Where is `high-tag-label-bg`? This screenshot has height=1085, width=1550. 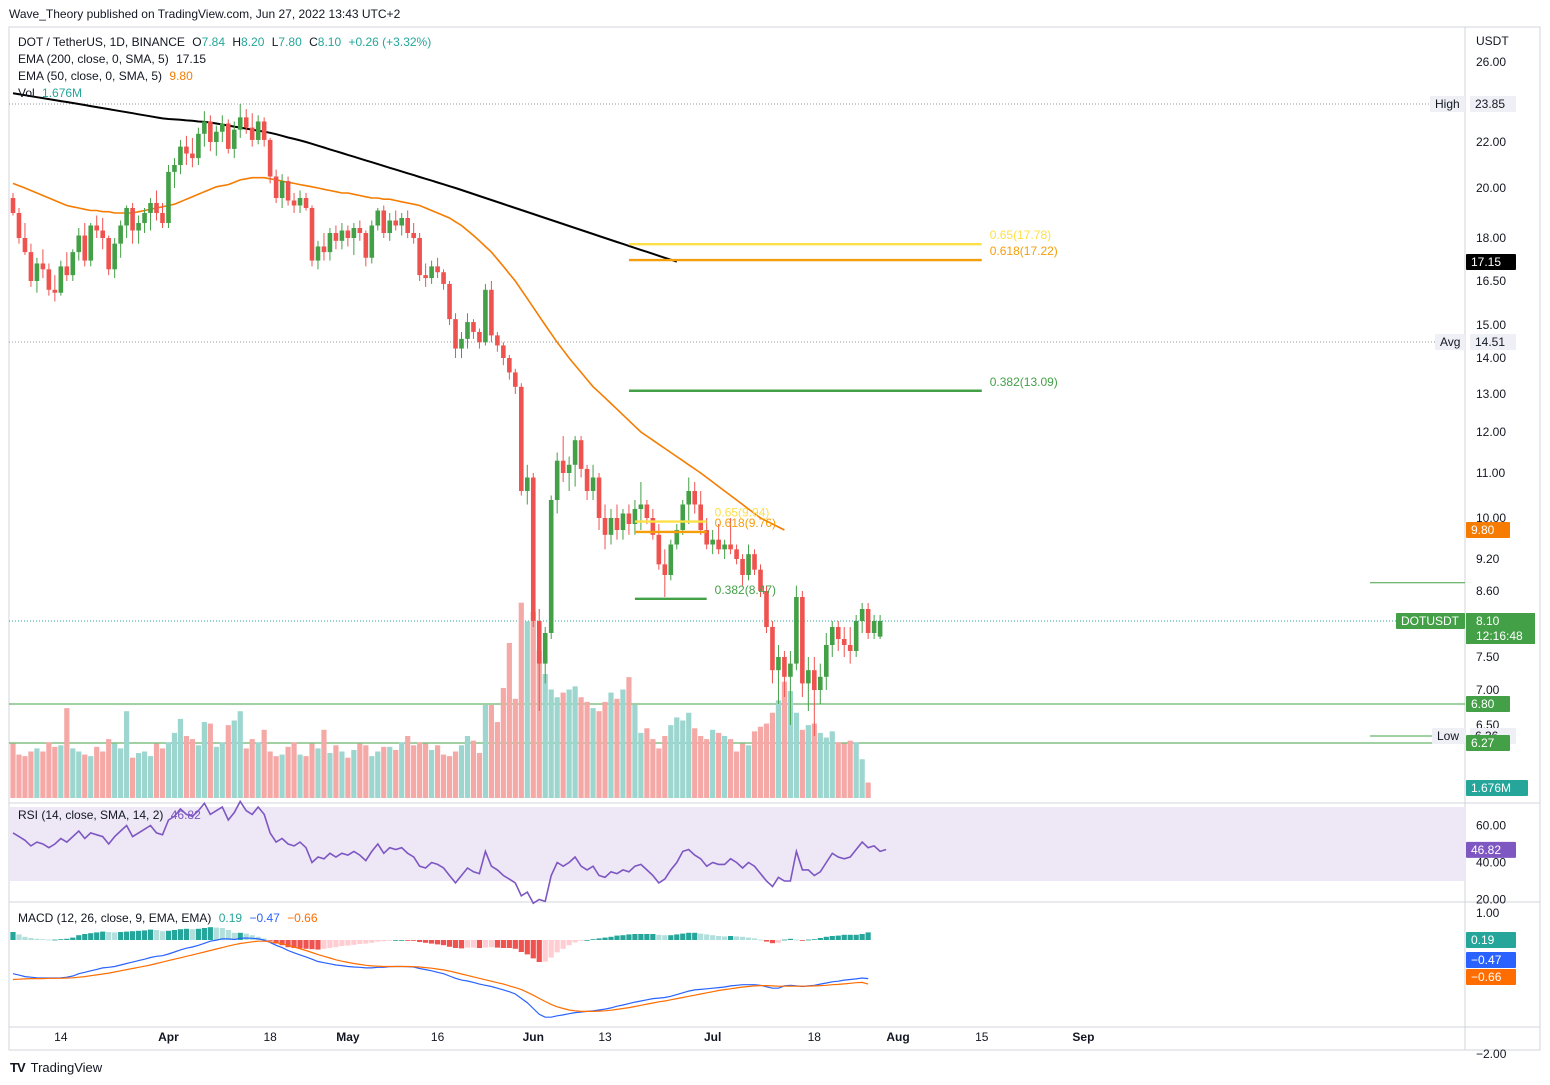
high-tag-label-bg is located at coordinates (1447, 104).